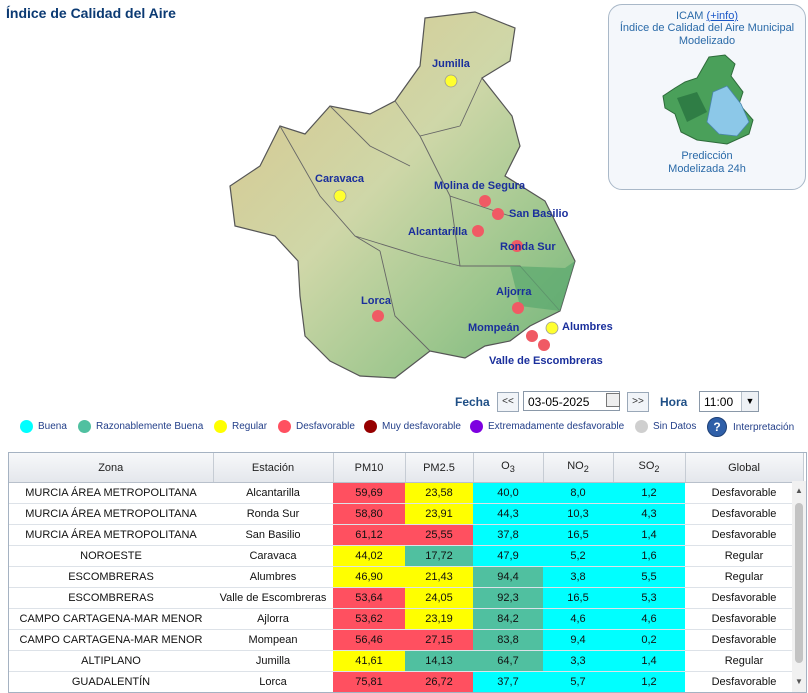  I want to click on cell-no2: 8,0, so click(578, 493).